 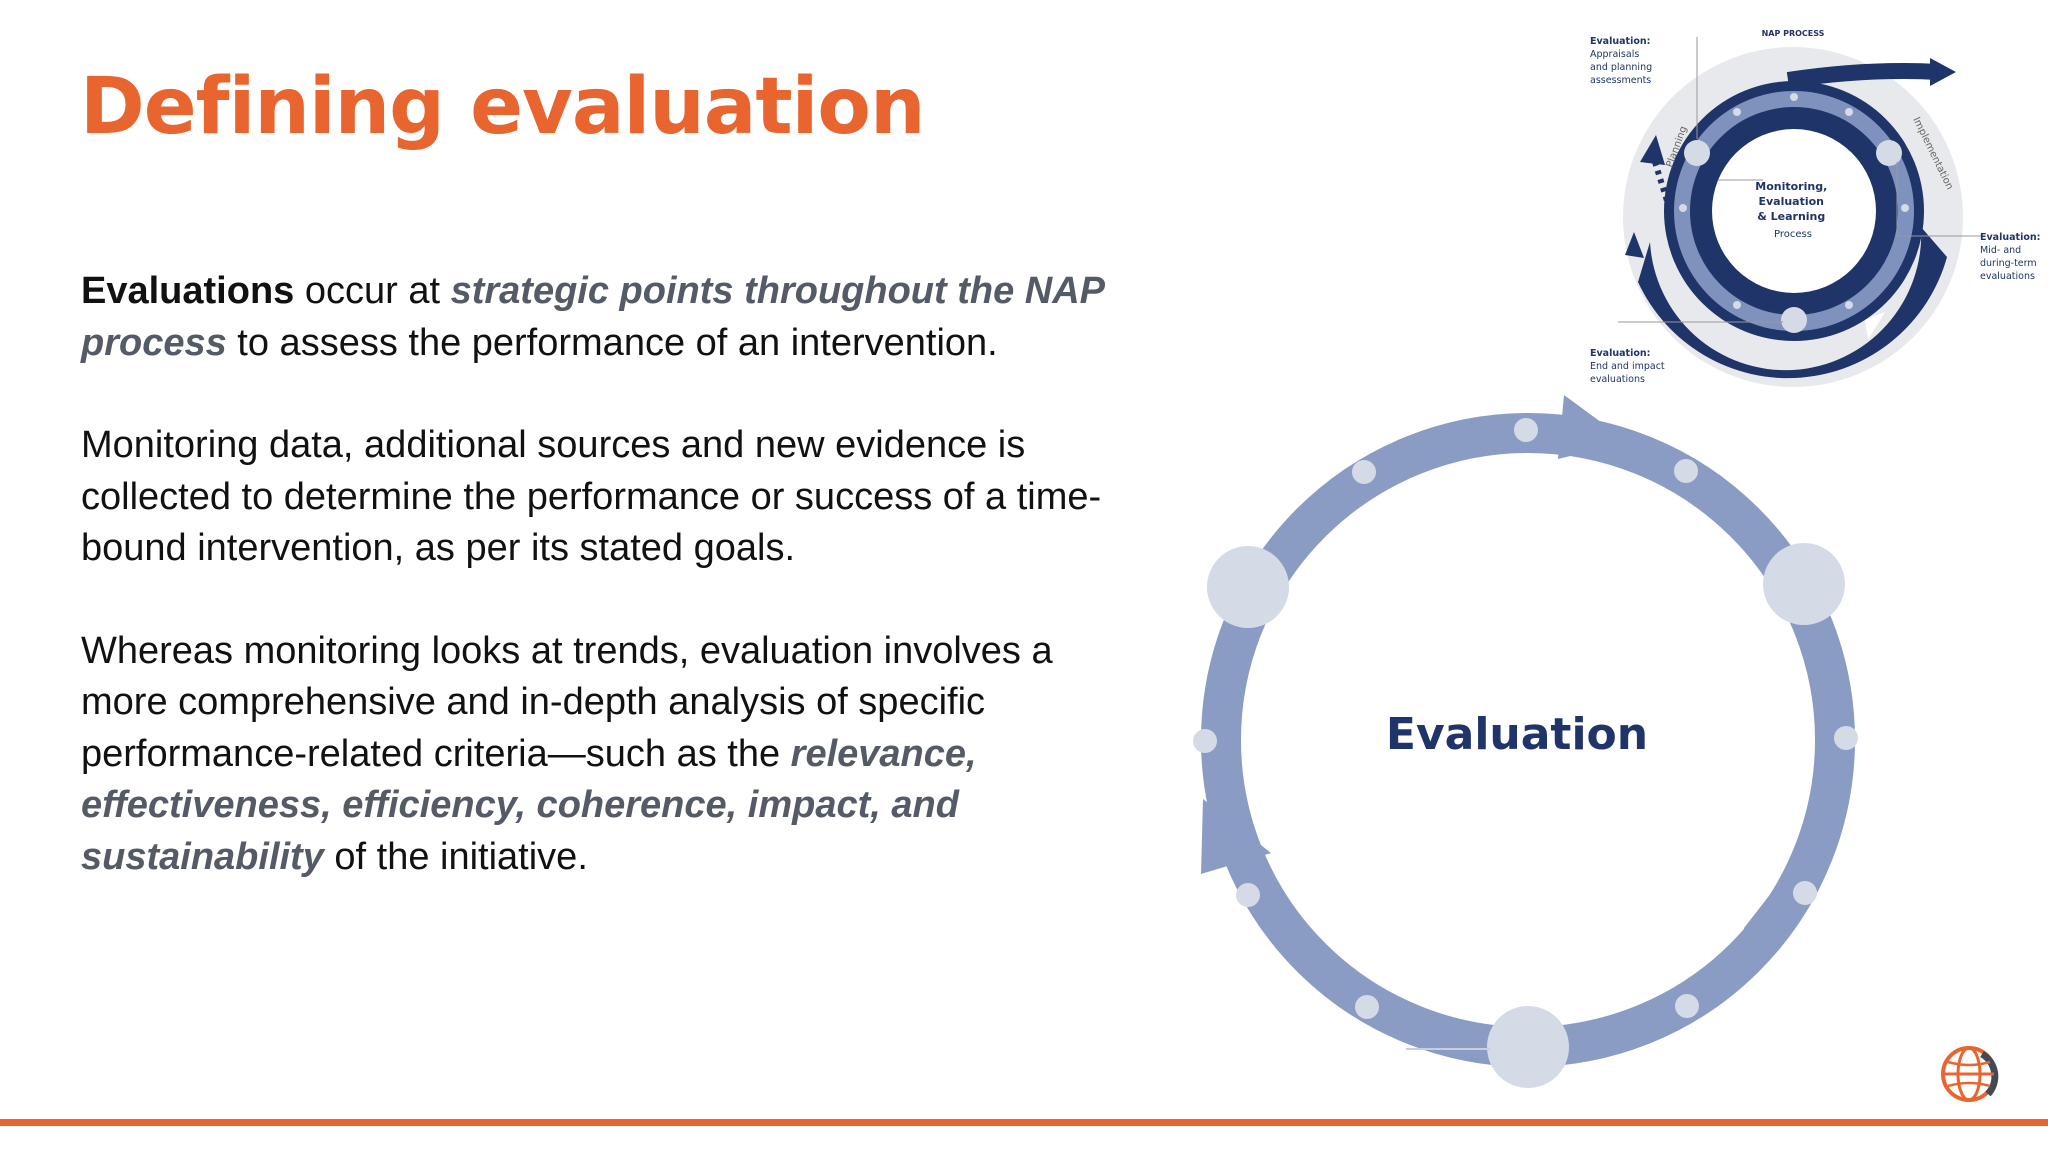 What do you see at coordinates (1791, 216) in the screenshot?
I see `nap-center-line-3: & Learning` at bounding box center [1791, 216].